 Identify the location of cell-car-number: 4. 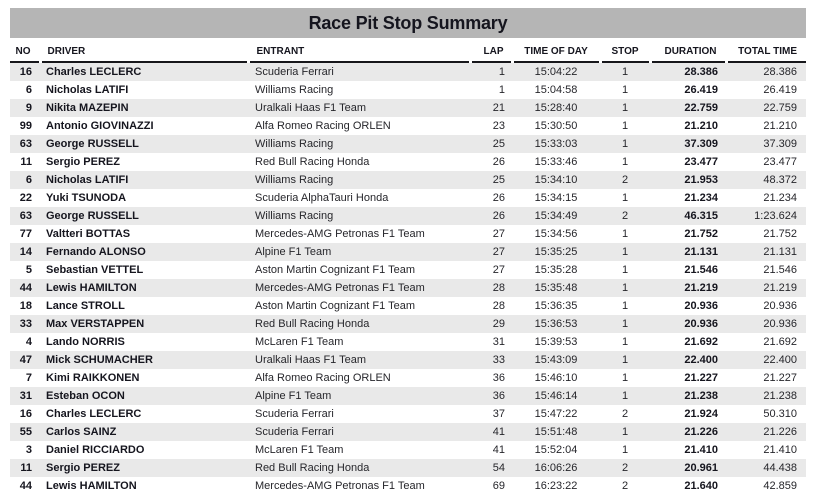
(28, 342).